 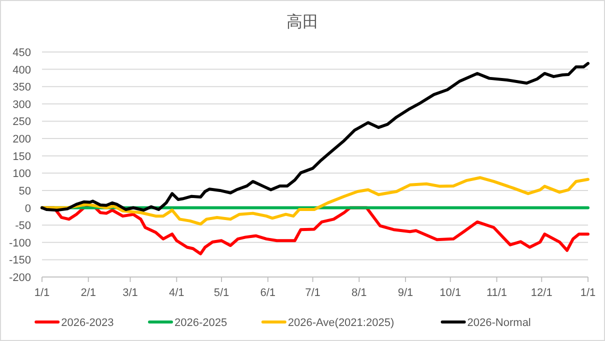 I want to click on y-tick-label: -150, so click(x=19, y=260).